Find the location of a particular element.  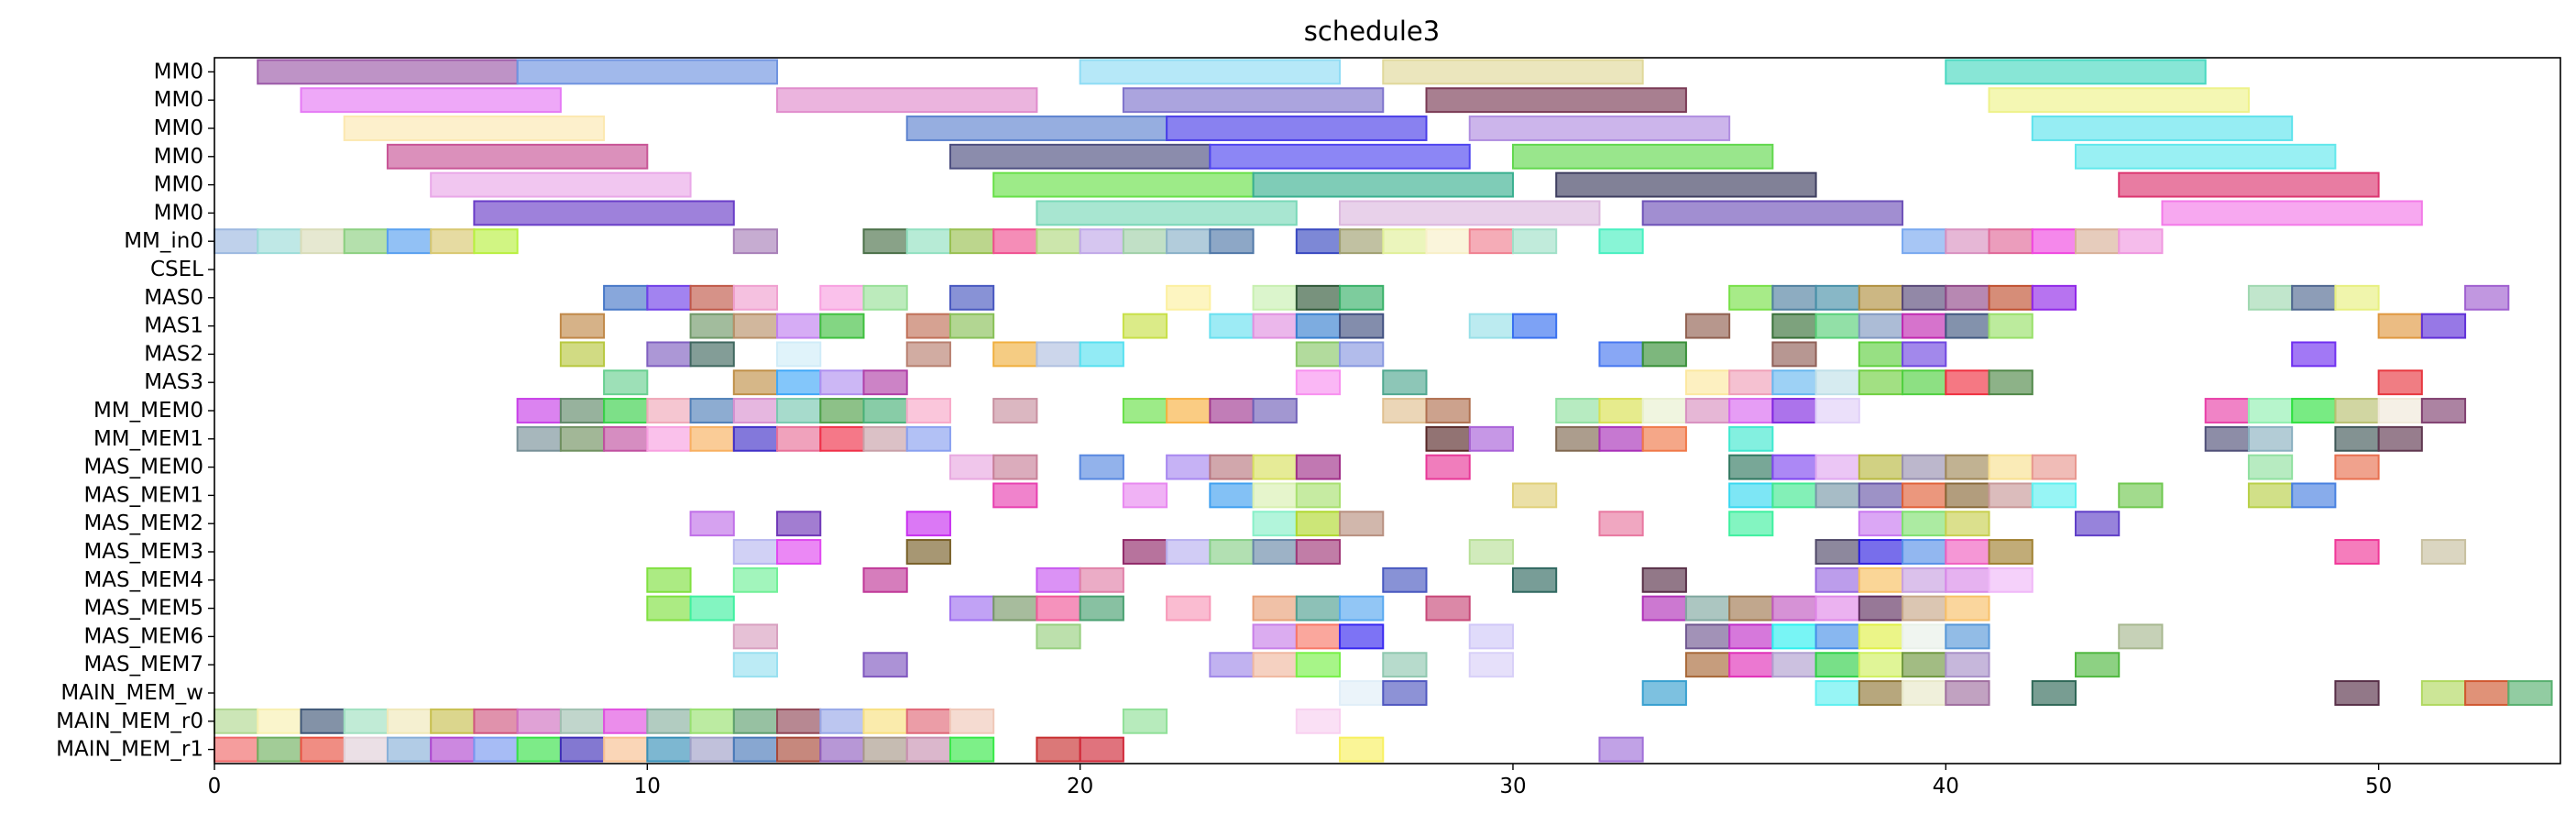

row-label: MAS_MEM4 is located at coordinates (143, 580).